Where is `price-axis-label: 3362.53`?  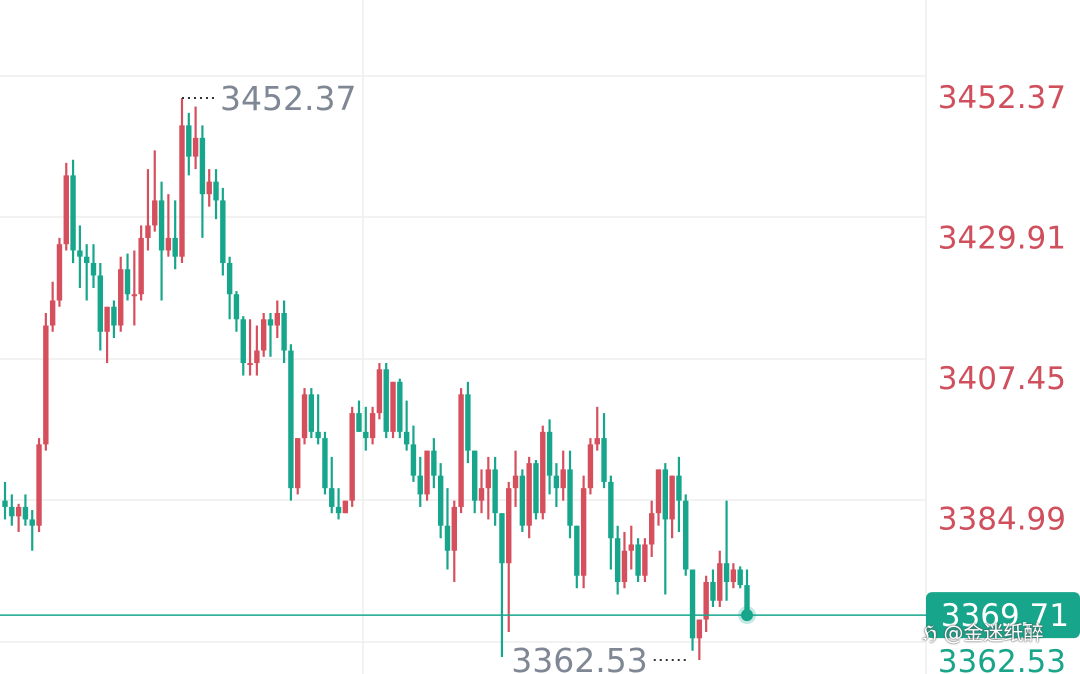
price-axis-label: 3362.53 is located at coordinates (1002, 659).